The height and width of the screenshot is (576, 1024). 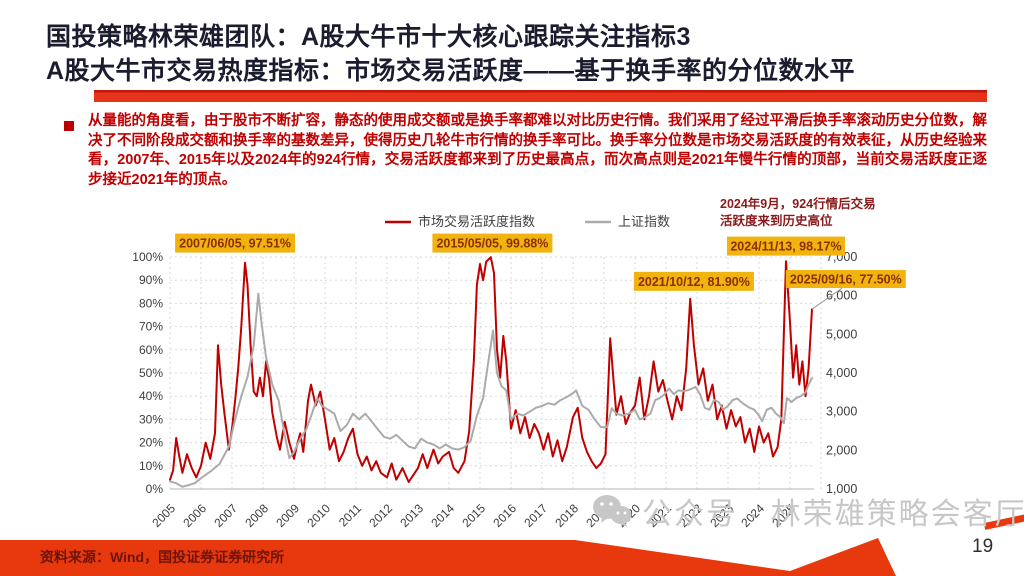 What do you see at coordinates (256, 515) in the screenshot?
I see `svg-text: 2008` at bounding box center [256, 515].